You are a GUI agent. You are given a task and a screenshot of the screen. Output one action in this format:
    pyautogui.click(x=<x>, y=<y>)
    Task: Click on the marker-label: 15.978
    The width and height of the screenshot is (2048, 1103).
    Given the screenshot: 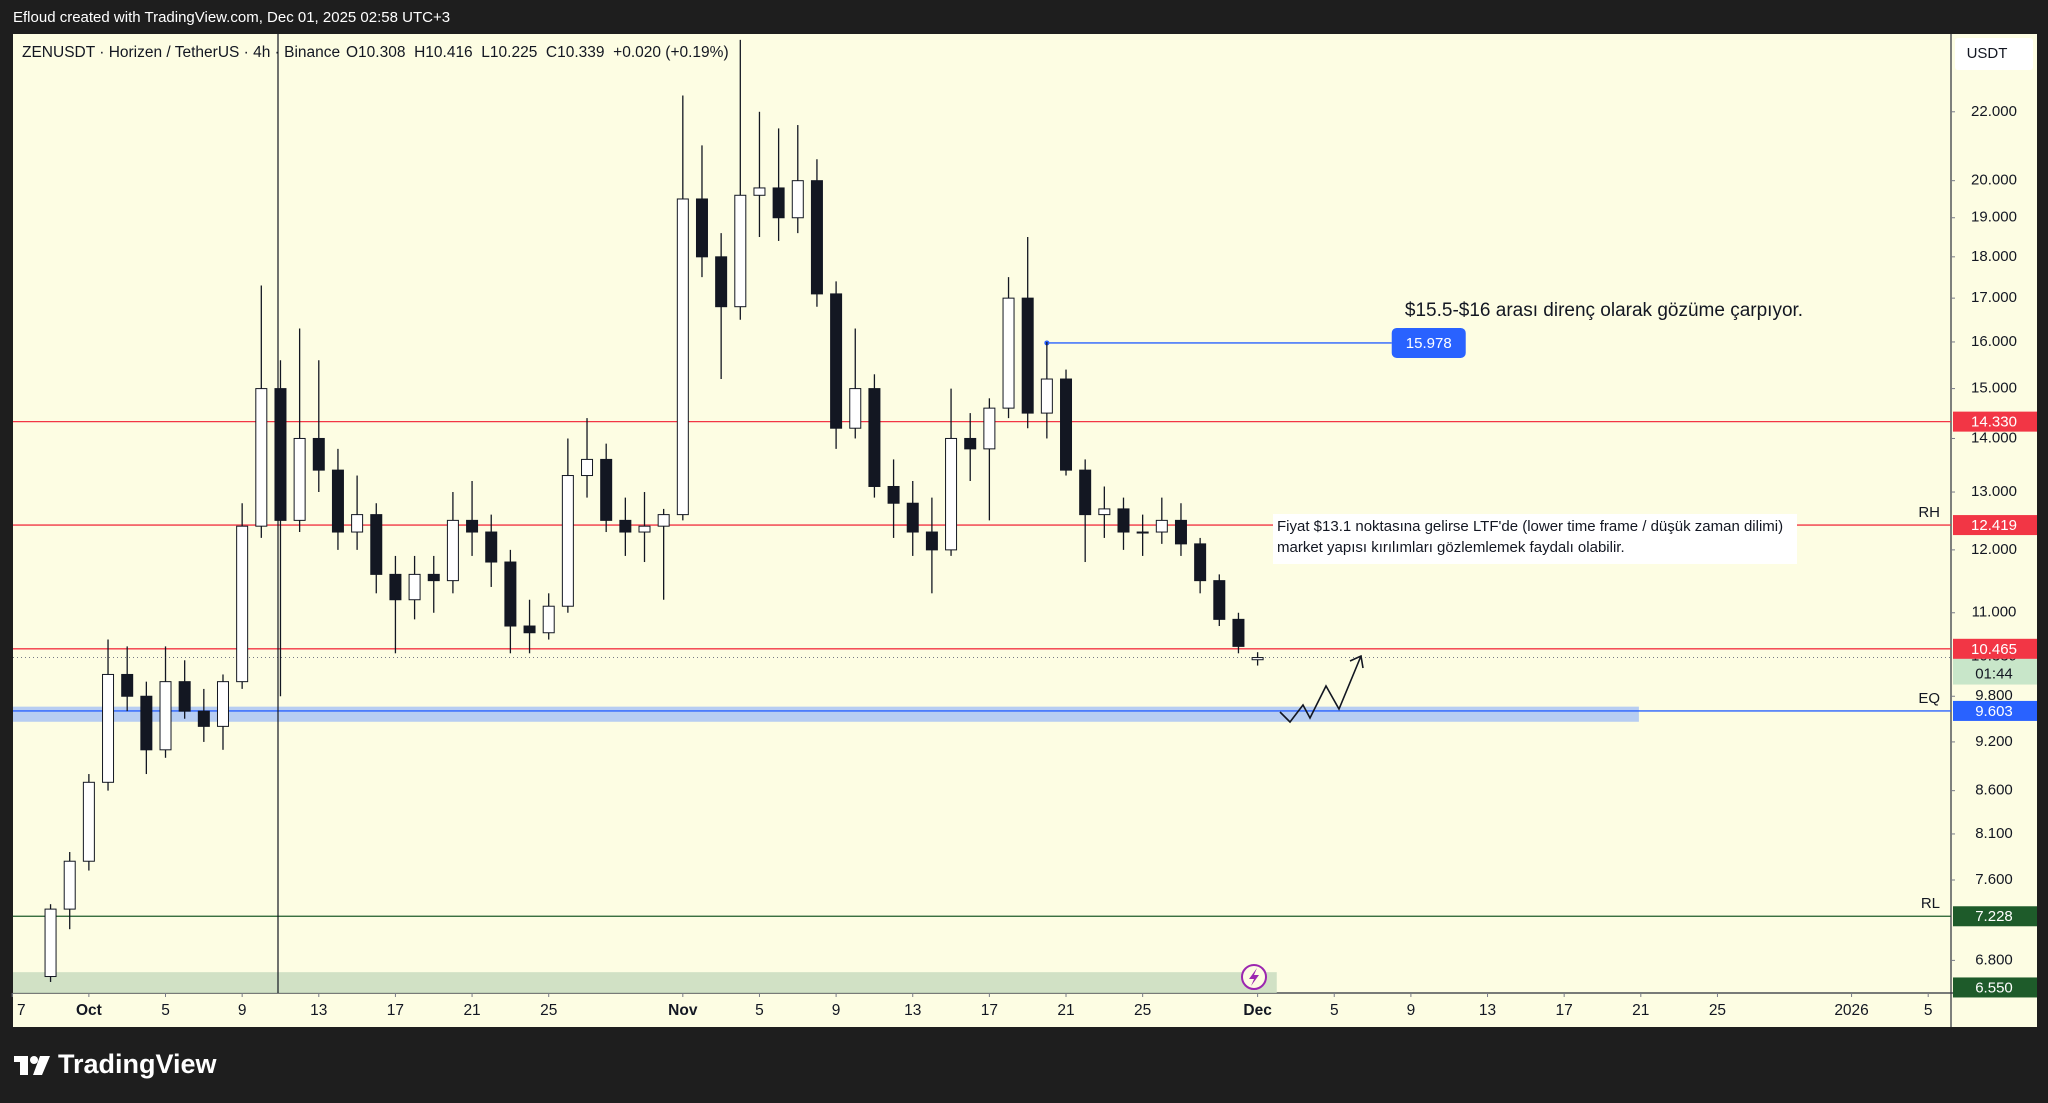 What is the action you would take?
    pyautogui.click(x=1429, y=343)
    